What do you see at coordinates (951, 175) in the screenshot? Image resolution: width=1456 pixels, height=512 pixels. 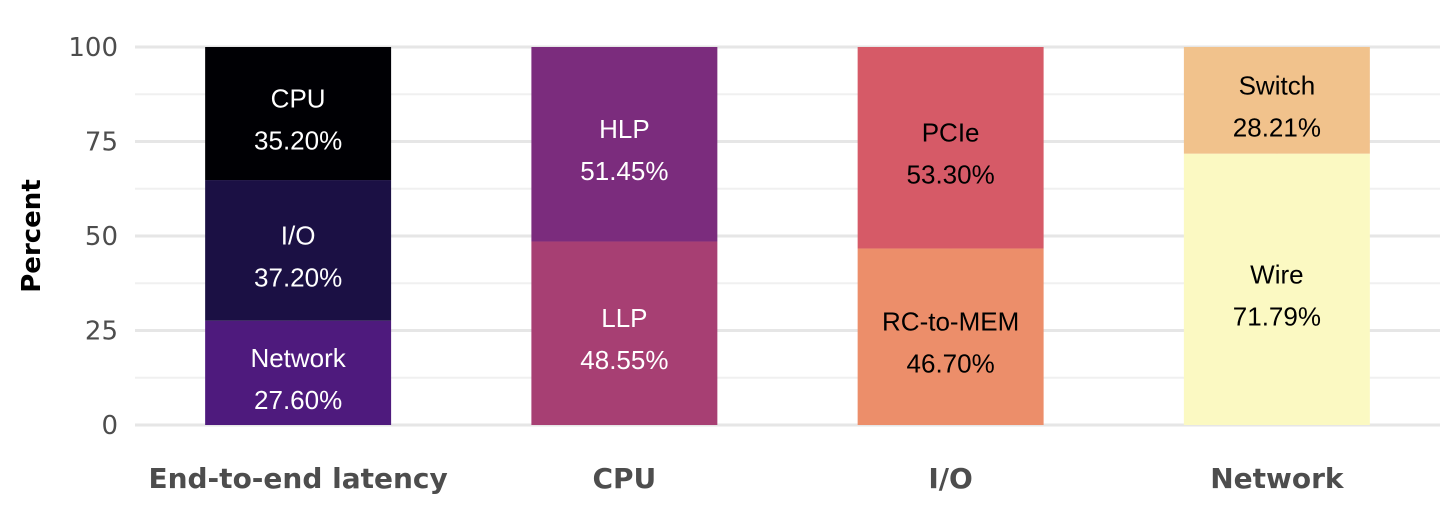 I see `segment-value-label: 53.30%` at bounding box center [951, 175].